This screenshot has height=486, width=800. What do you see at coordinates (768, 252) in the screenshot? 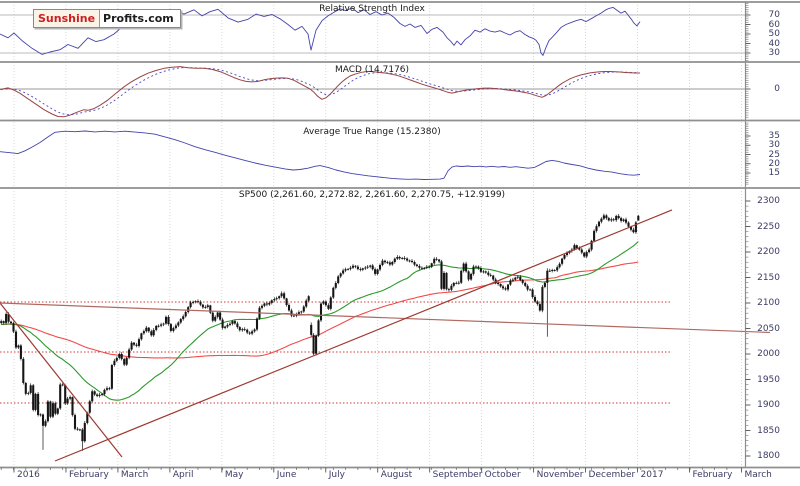
I see `price-axis-label: 2200` at bounding box center [768, 252].